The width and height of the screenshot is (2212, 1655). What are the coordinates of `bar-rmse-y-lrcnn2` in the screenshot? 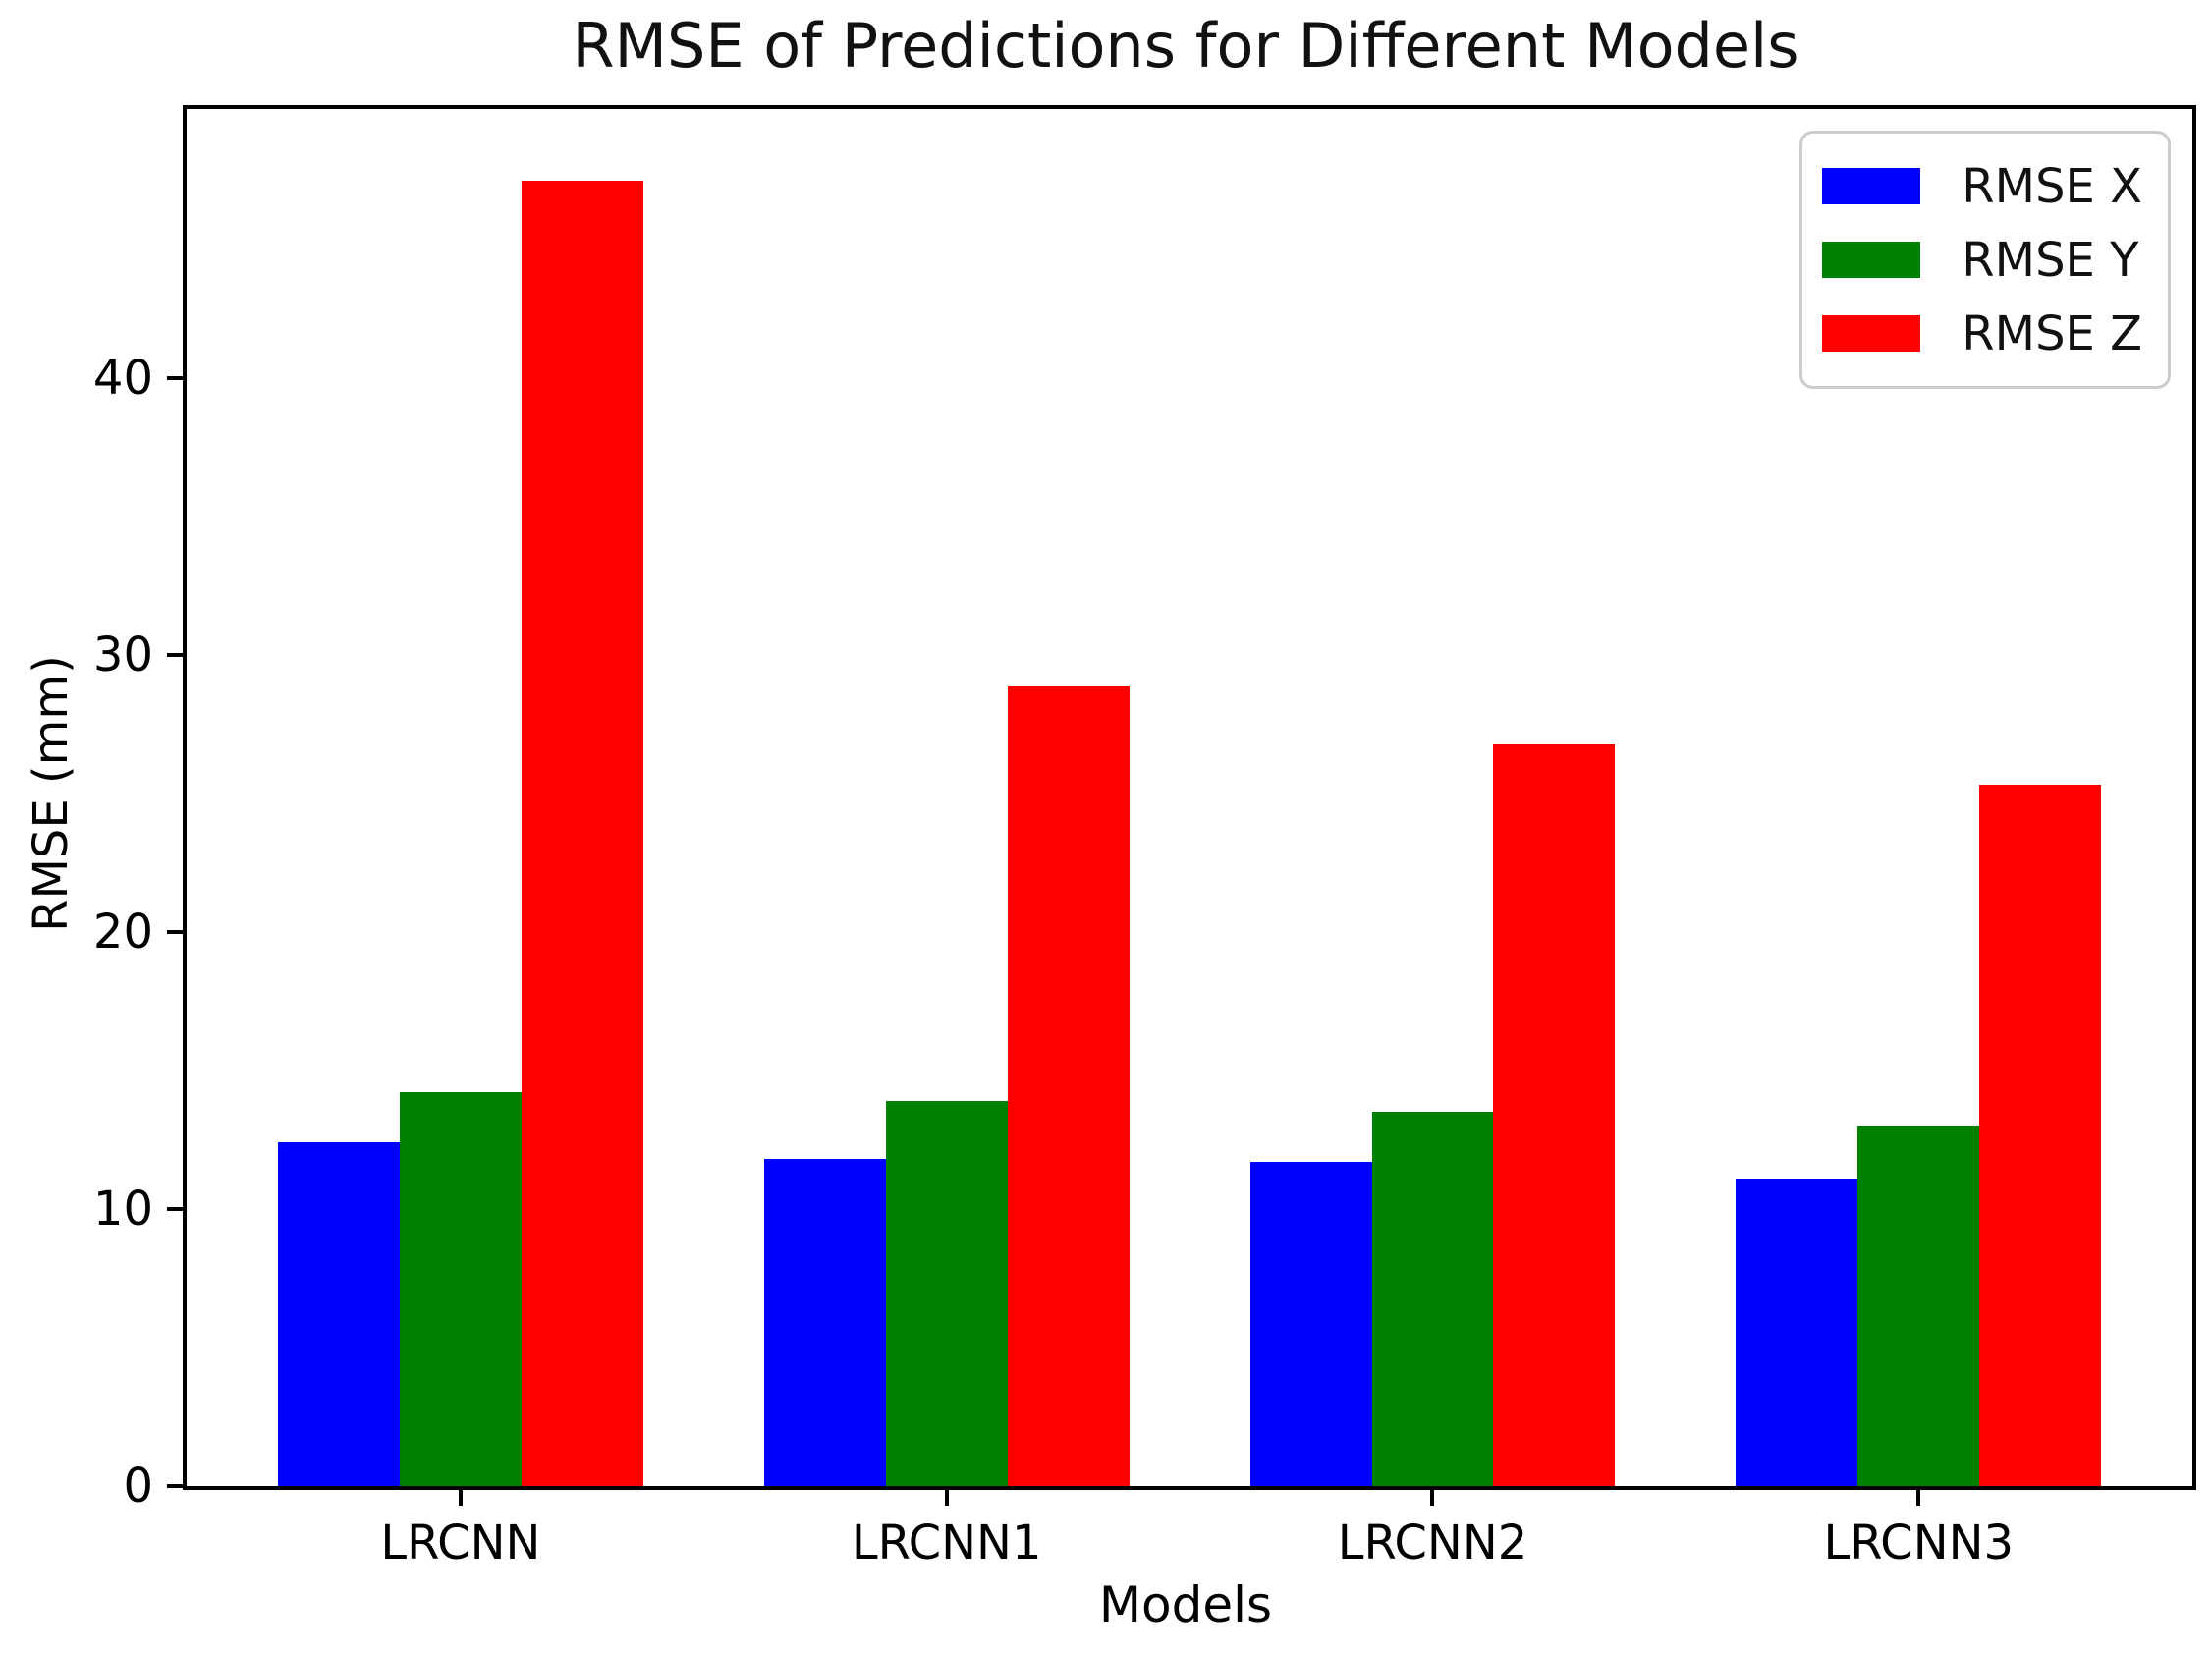 It's located at (1432, 1299).